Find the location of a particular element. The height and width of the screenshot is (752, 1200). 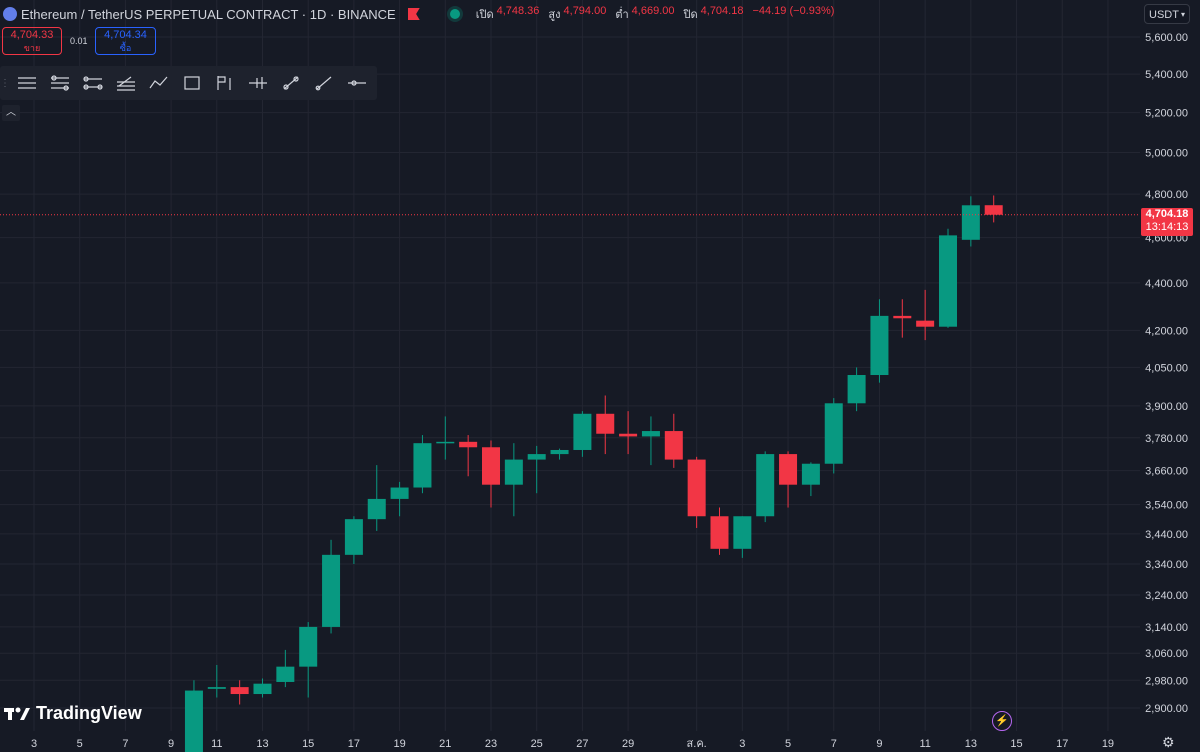

drawing-toolbar: ⋮ is located at coordinates (188, 83).